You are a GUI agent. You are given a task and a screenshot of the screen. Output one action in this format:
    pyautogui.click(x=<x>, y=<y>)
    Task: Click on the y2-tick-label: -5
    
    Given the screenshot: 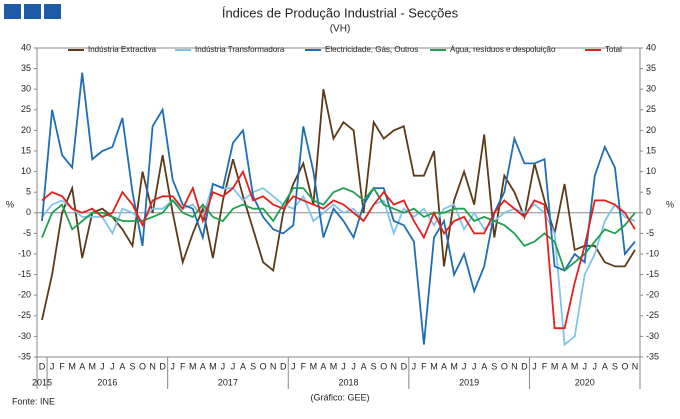 What is the action you would take?
    pyautogui.click(x=650, y=233)
    